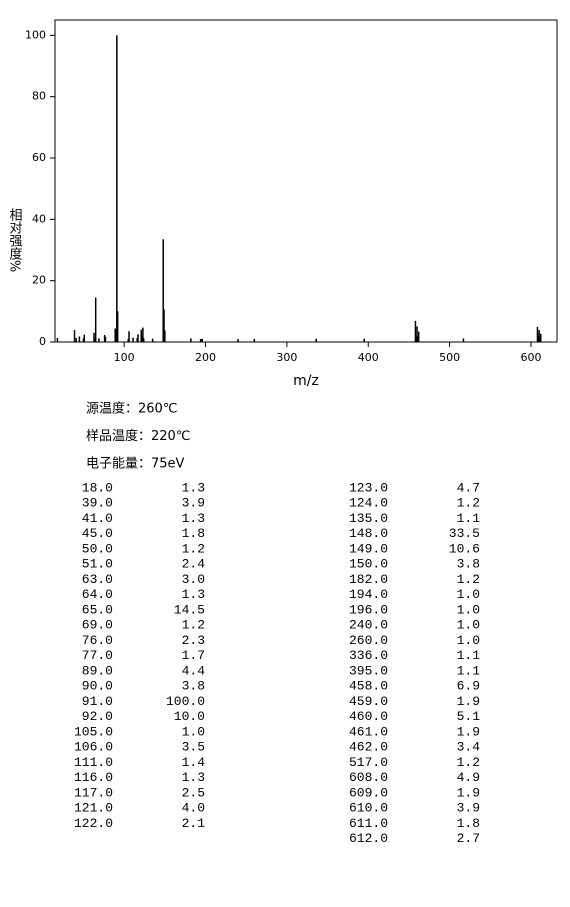 The width and height of the screenshot is (570, 907). What do you see at coordinates (93, 777) in the screenshot?
I see `mz-cell: 116.0` at bounding box center [93, 777].